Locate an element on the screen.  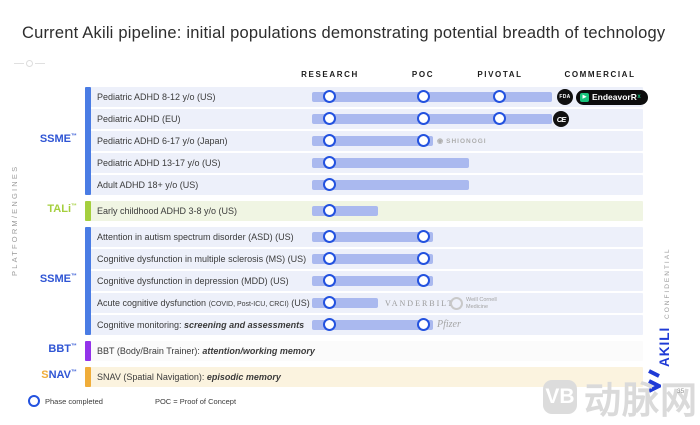
shionogi-logo: ◉ SHIONOGI is located at coordinates (462, 141).